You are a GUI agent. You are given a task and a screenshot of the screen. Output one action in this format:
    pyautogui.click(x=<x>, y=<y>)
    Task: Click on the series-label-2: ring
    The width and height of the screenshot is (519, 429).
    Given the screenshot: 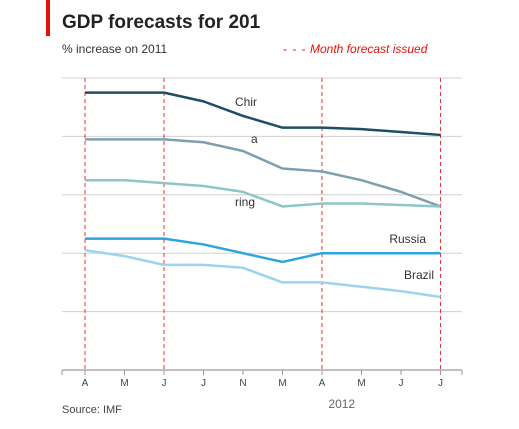 What is the action you would take?
    pyautogui.click(x=245, y=202)
    